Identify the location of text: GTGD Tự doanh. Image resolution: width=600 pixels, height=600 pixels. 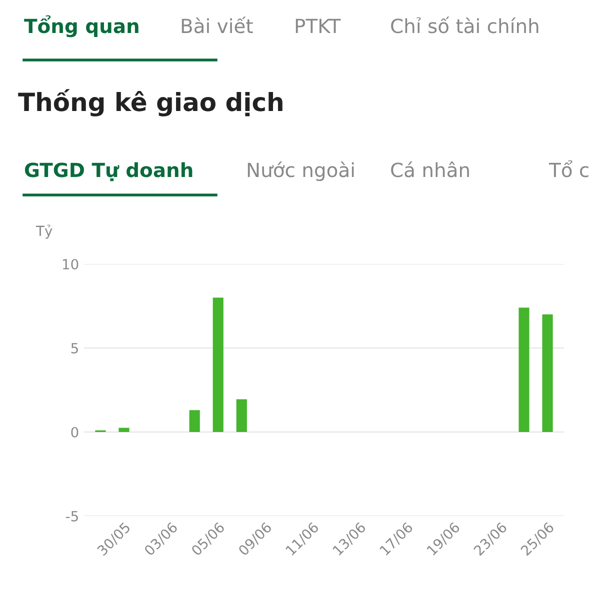
(108, 172).